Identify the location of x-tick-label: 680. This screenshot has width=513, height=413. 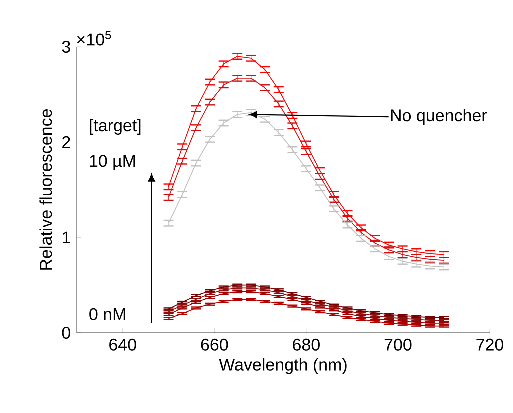
(306, 344).